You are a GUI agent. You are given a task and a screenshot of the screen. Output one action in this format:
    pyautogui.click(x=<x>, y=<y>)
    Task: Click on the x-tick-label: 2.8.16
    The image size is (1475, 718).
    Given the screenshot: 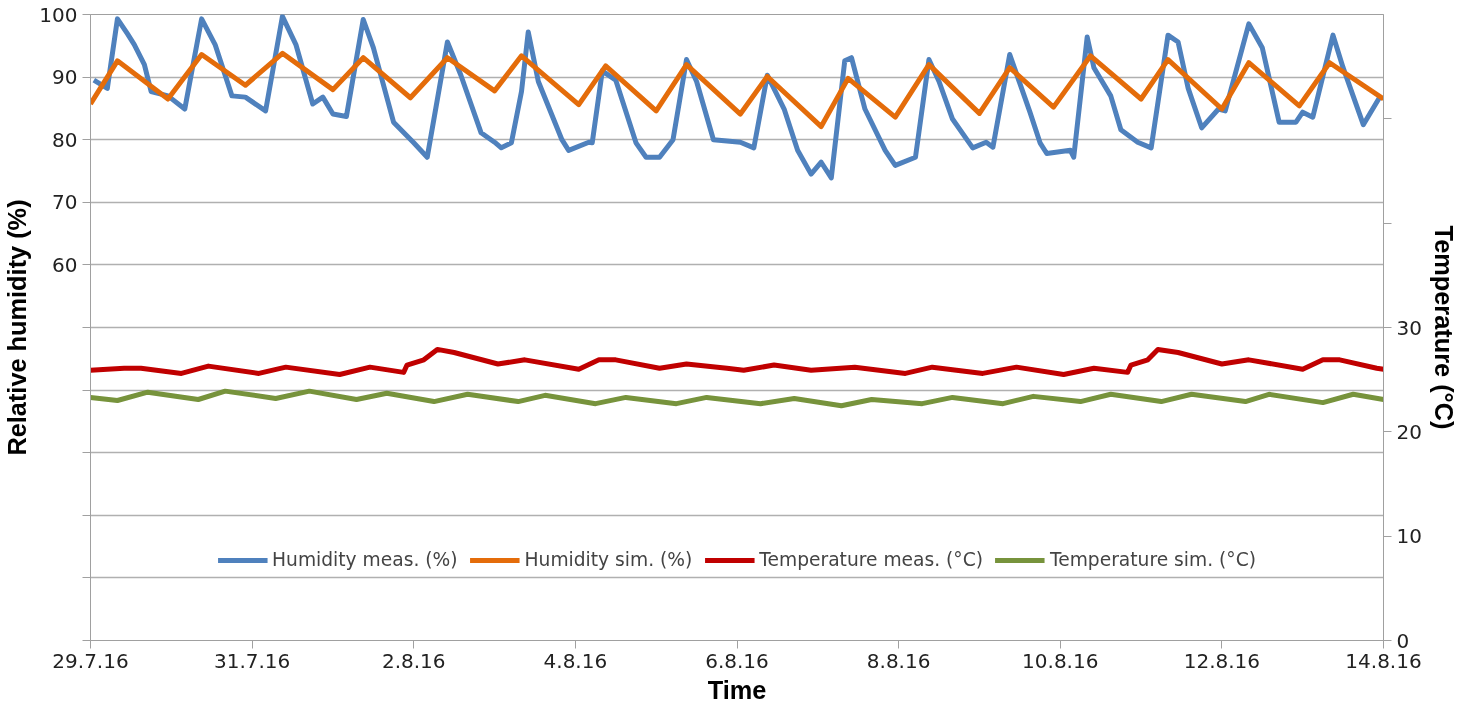 What is the action you would take?
    pyautogui.click(x=413, y=660)
    